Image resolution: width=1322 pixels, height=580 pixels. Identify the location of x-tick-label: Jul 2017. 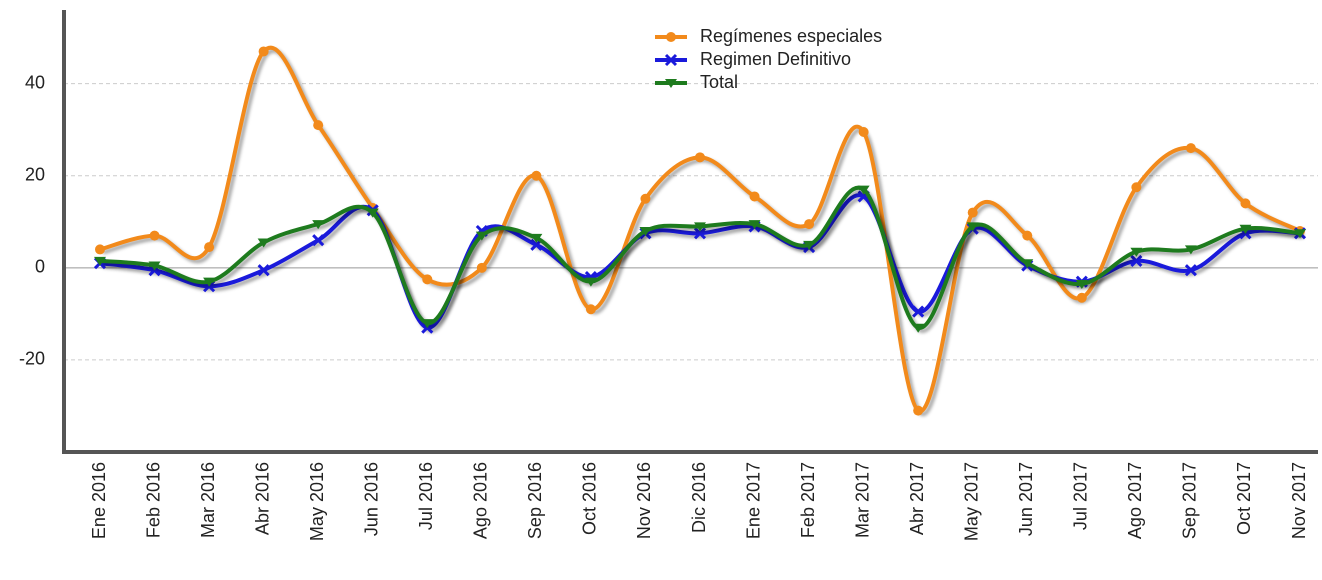
(1081, 496).